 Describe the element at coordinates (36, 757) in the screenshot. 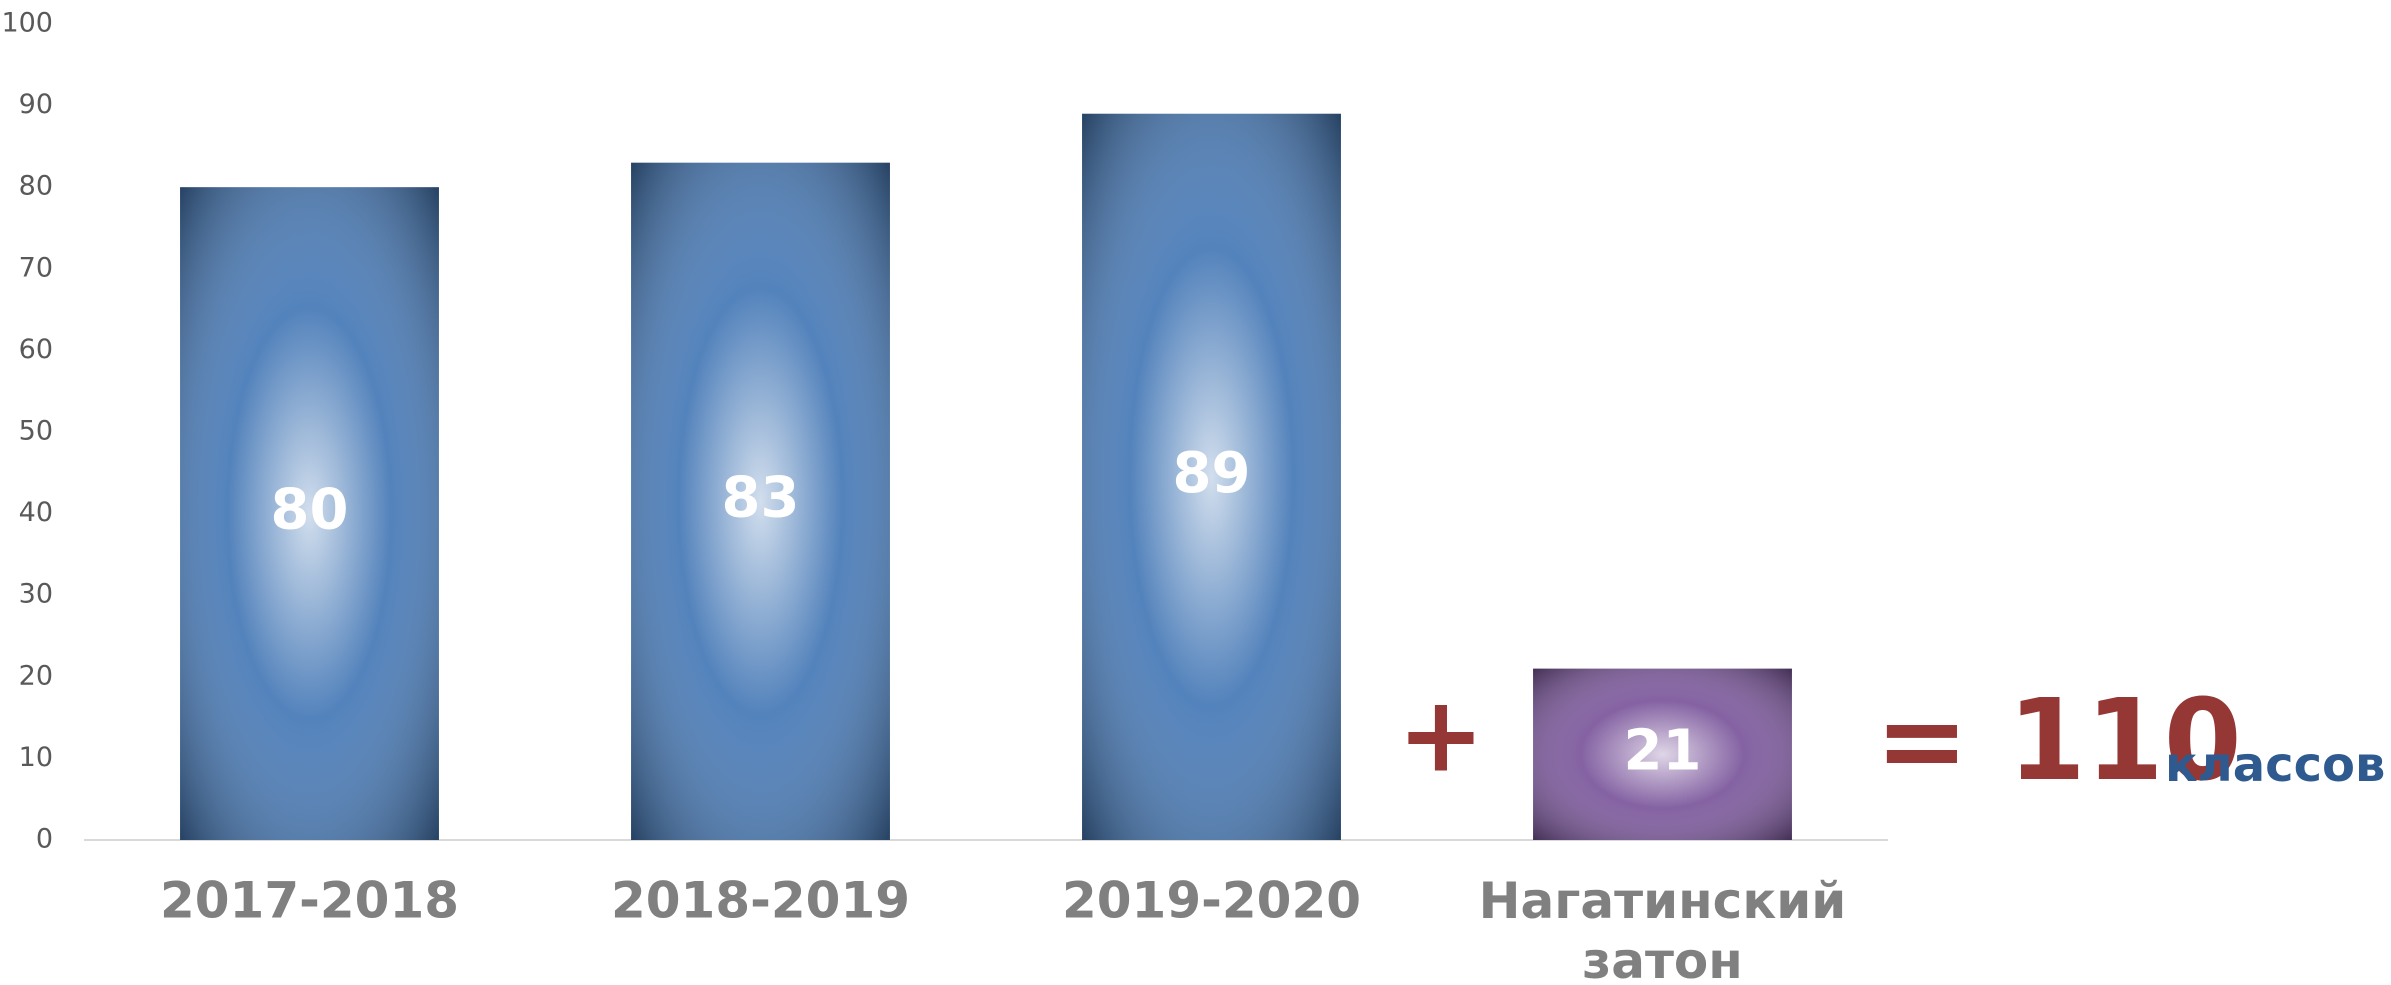

I see `y-tick-label: 10` at that location.